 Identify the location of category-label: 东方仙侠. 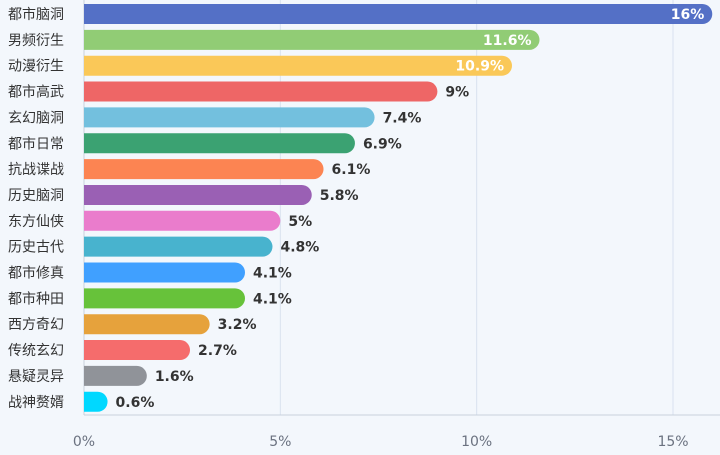
(36, 222).